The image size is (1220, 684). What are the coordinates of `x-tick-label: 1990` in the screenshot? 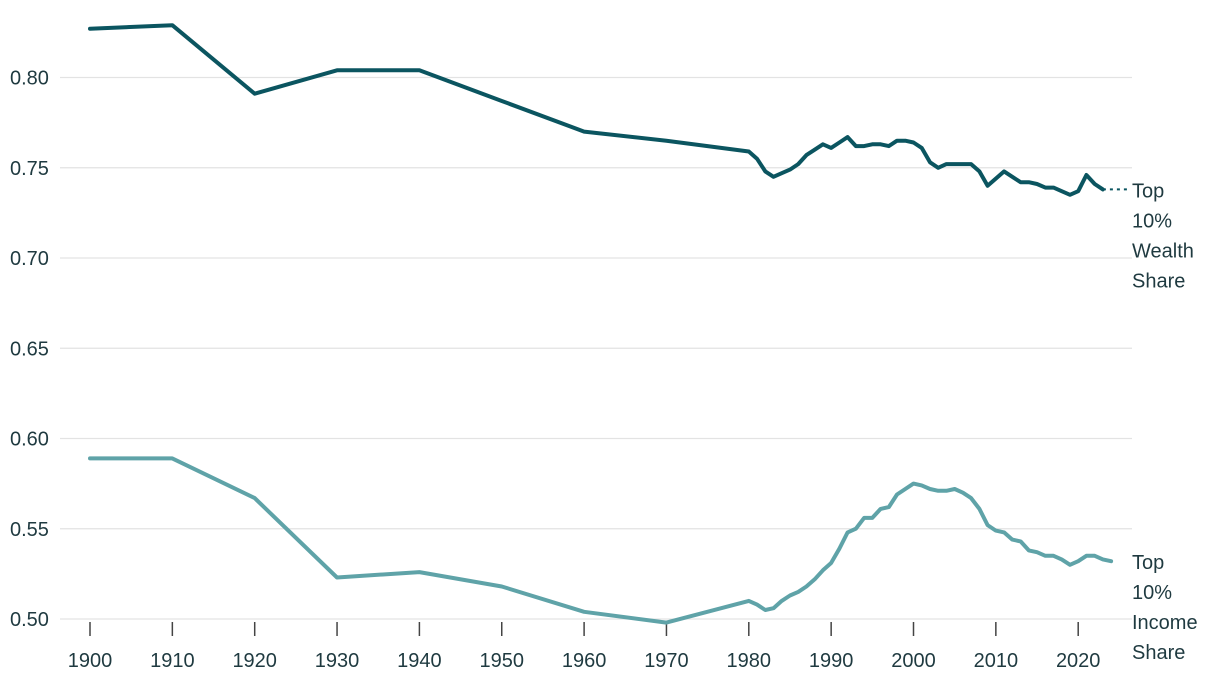 It's located at (831, 661).